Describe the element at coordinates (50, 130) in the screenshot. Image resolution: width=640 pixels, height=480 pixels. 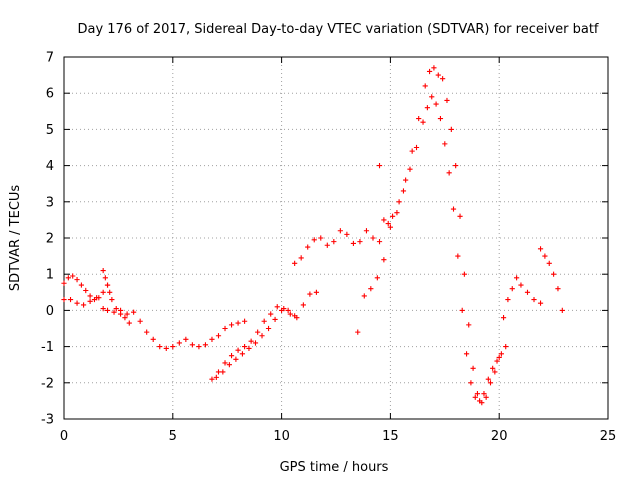
I see `y-tick-label: 5` at that location.